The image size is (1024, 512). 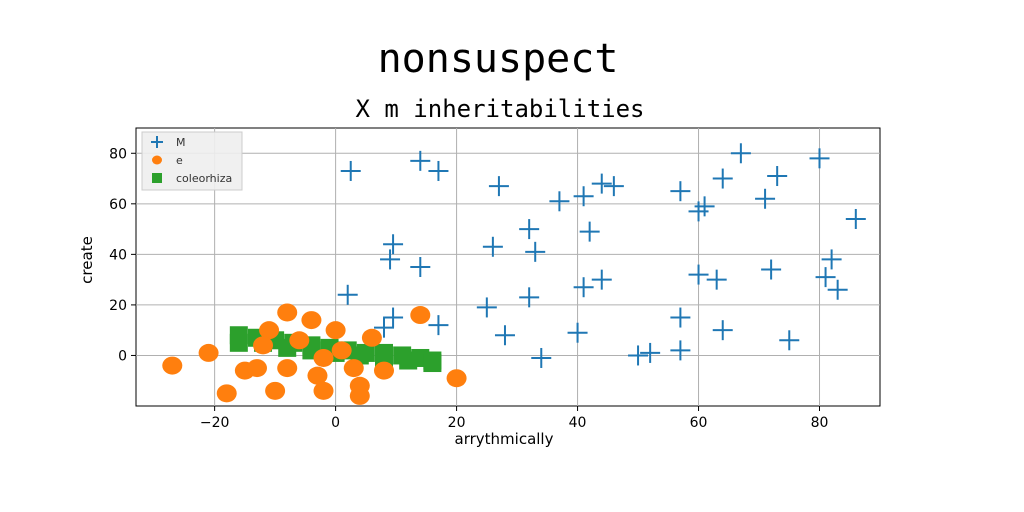 I want to click on legend-label: e, so click(x=179, y=160).